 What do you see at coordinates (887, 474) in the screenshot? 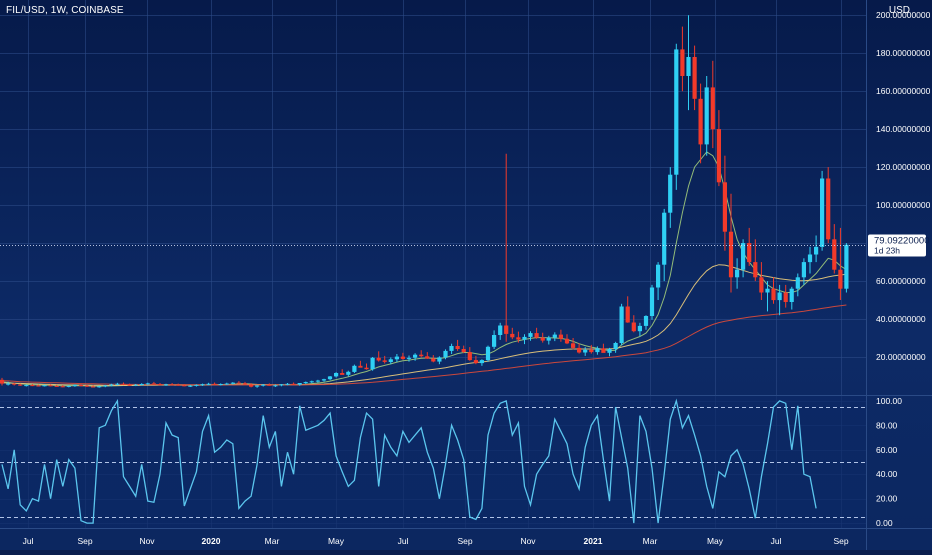
I see `oscillator-tick-label: 40.00` at bounding box center [887, 474].